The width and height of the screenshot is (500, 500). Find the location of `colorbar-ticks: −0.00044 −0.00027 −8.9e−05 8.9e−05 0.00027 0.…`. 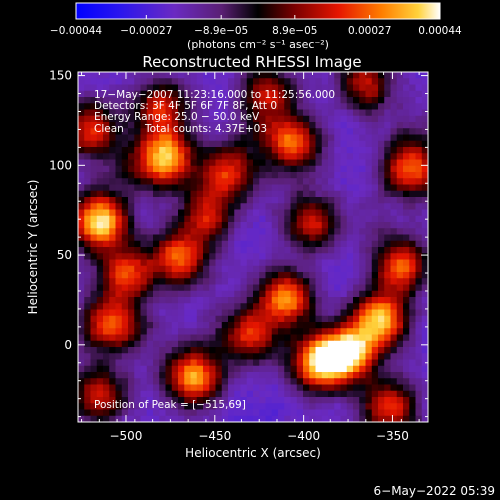

colorbar-ticks: −0.00044 −0.00027 −8.9e−05 8.9e−05 0.00027 0.… is located at coordinates (256, 26).